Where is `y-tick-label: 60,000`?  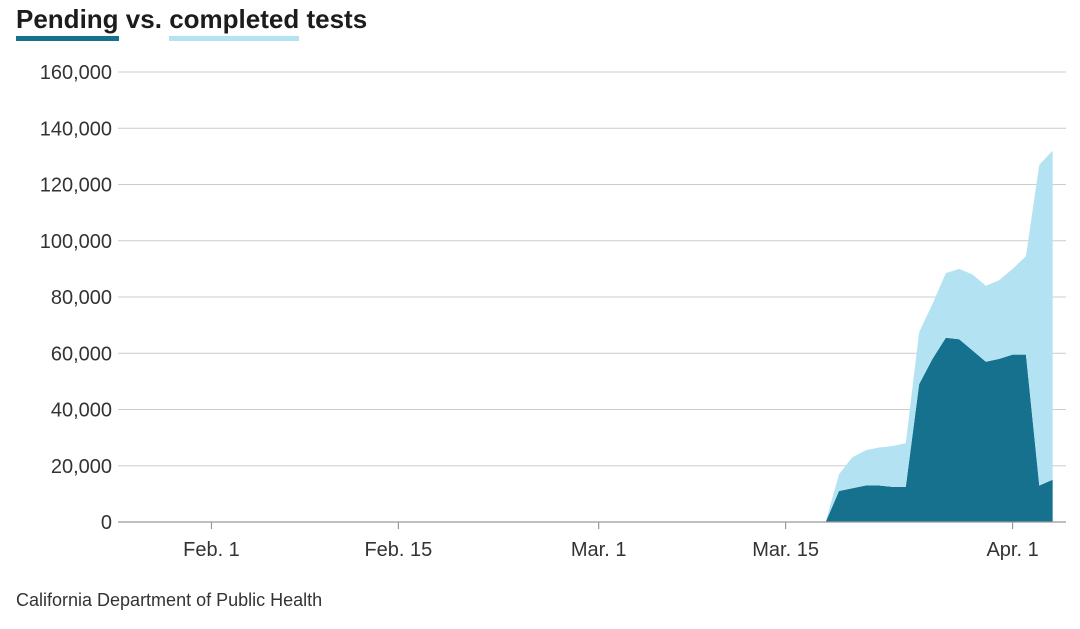
y-tick-label: 60,000 is located at coordinates (81, 354).